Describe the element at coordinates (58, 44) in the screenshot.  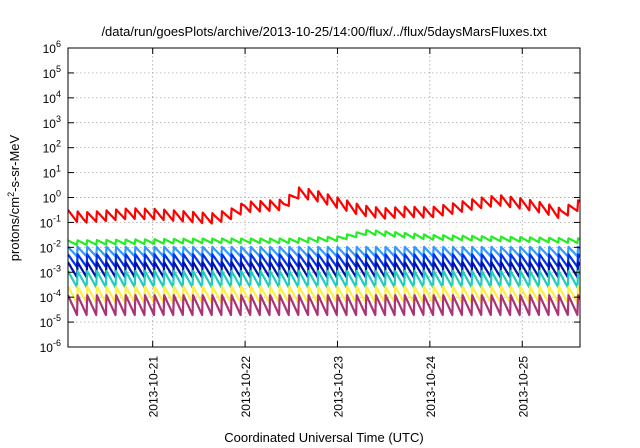
I see `y-tick-exponent: 6` at that location.